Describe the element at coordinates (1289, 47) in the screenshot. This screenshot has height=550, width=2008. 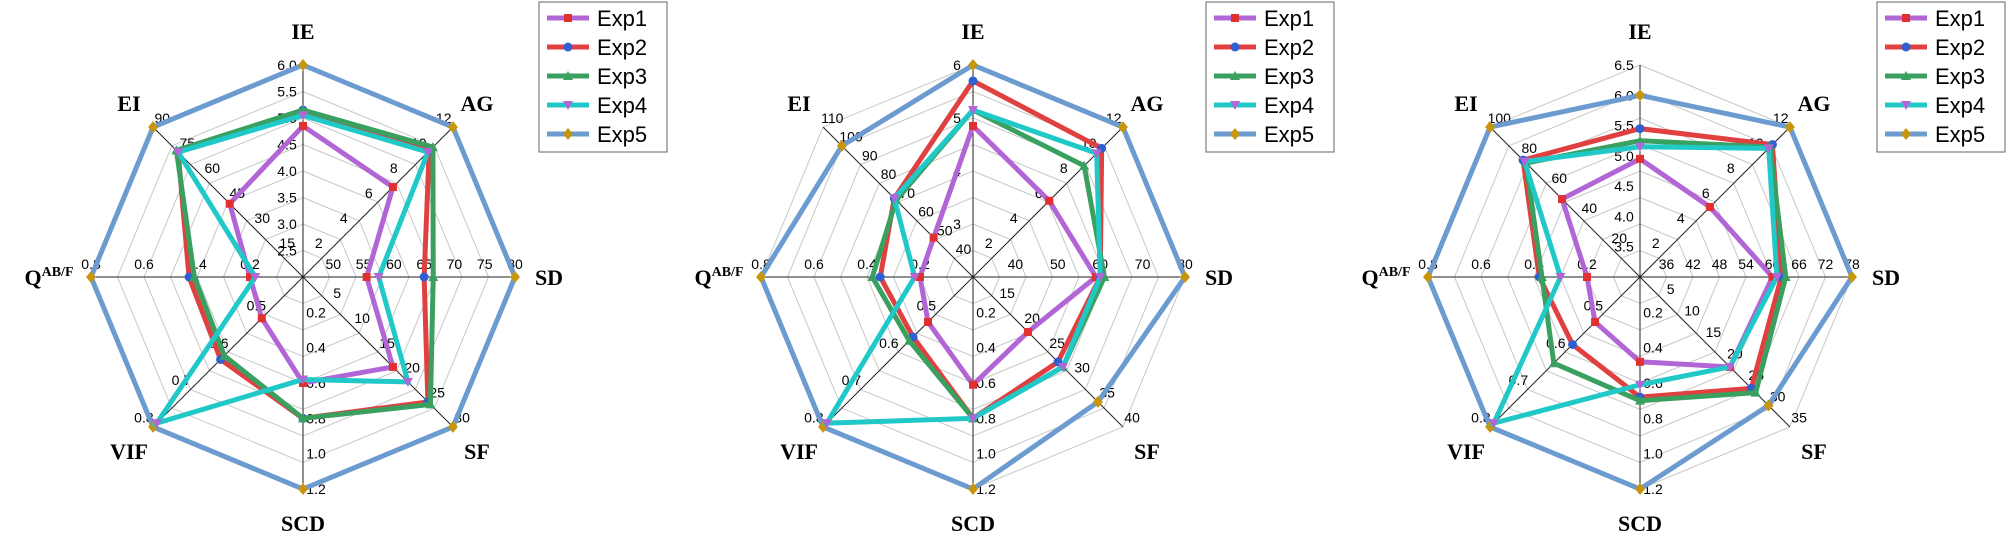
I see `legend-label: Exp2` at that location.